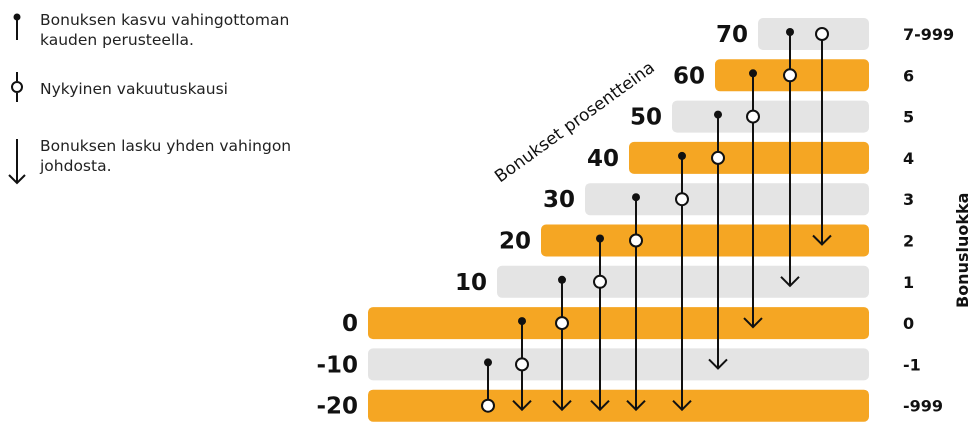 This screenshot has width=974, height=425. I want to click on bonus-class-label: 6, so click(908, 75).